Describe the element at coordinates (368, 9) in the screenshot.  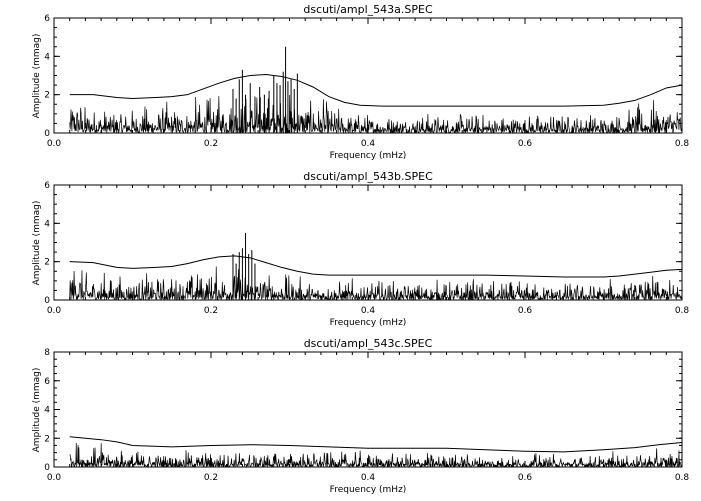
I see `panel-title: dscuti/ampl_543a.SPEC` at that location.